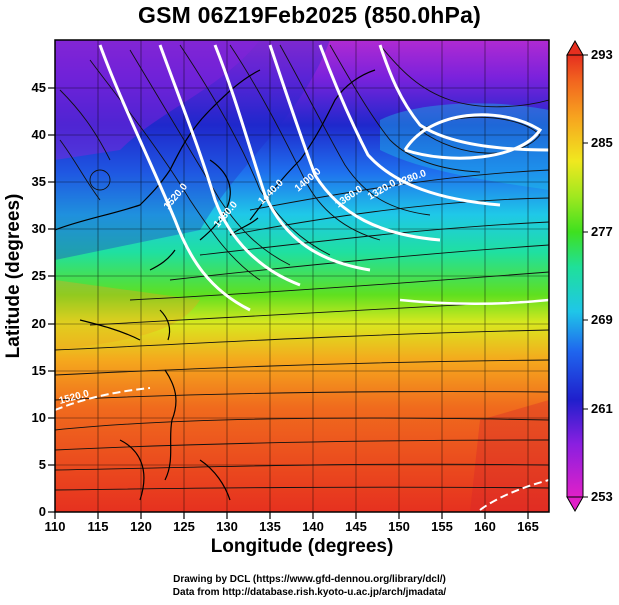  What do you see at coordinates (575, 504) in the screenshot?
I see `colorbar-min-arrow` at bounding box center [575, 504].